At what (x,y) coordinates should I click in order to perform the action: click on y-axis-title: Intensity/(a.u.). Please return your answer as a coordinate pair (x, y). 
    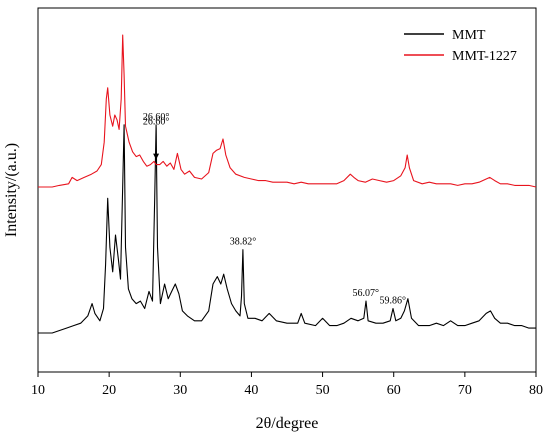
    Looking at the image, I should click on (11, 190).